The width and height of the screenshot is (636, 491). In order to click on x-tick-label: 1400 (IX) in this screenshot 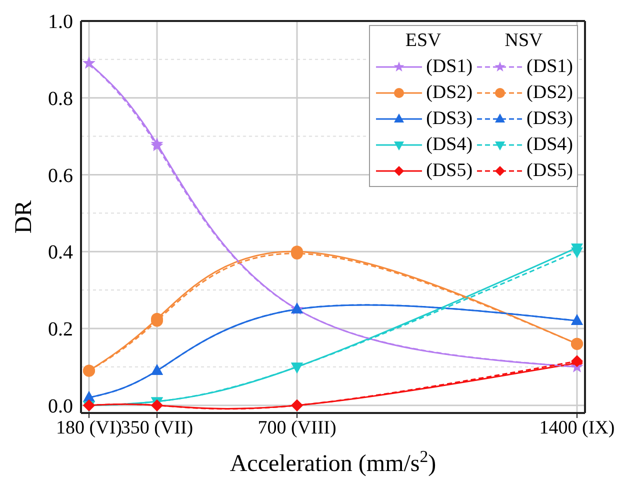, I will do `click(577, 427)`.